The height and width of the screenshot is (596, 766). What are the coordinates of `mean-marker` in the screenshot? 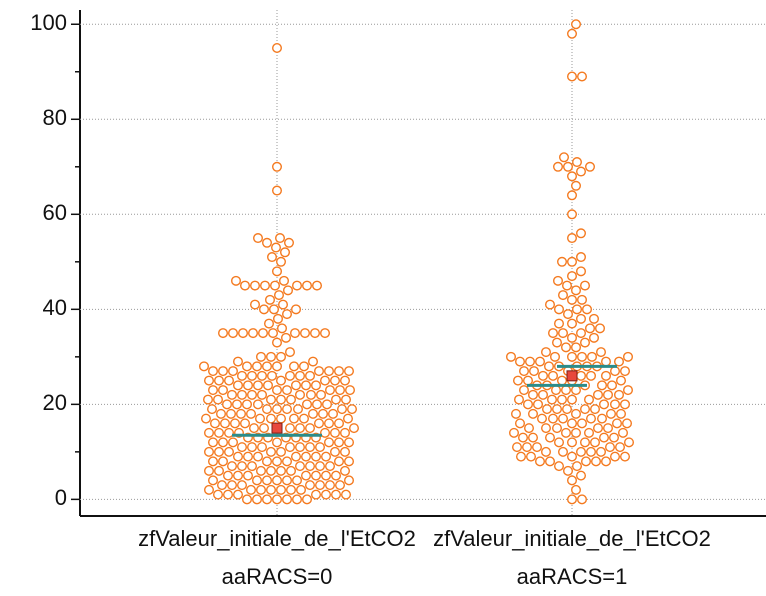 It's located at (277, 428).